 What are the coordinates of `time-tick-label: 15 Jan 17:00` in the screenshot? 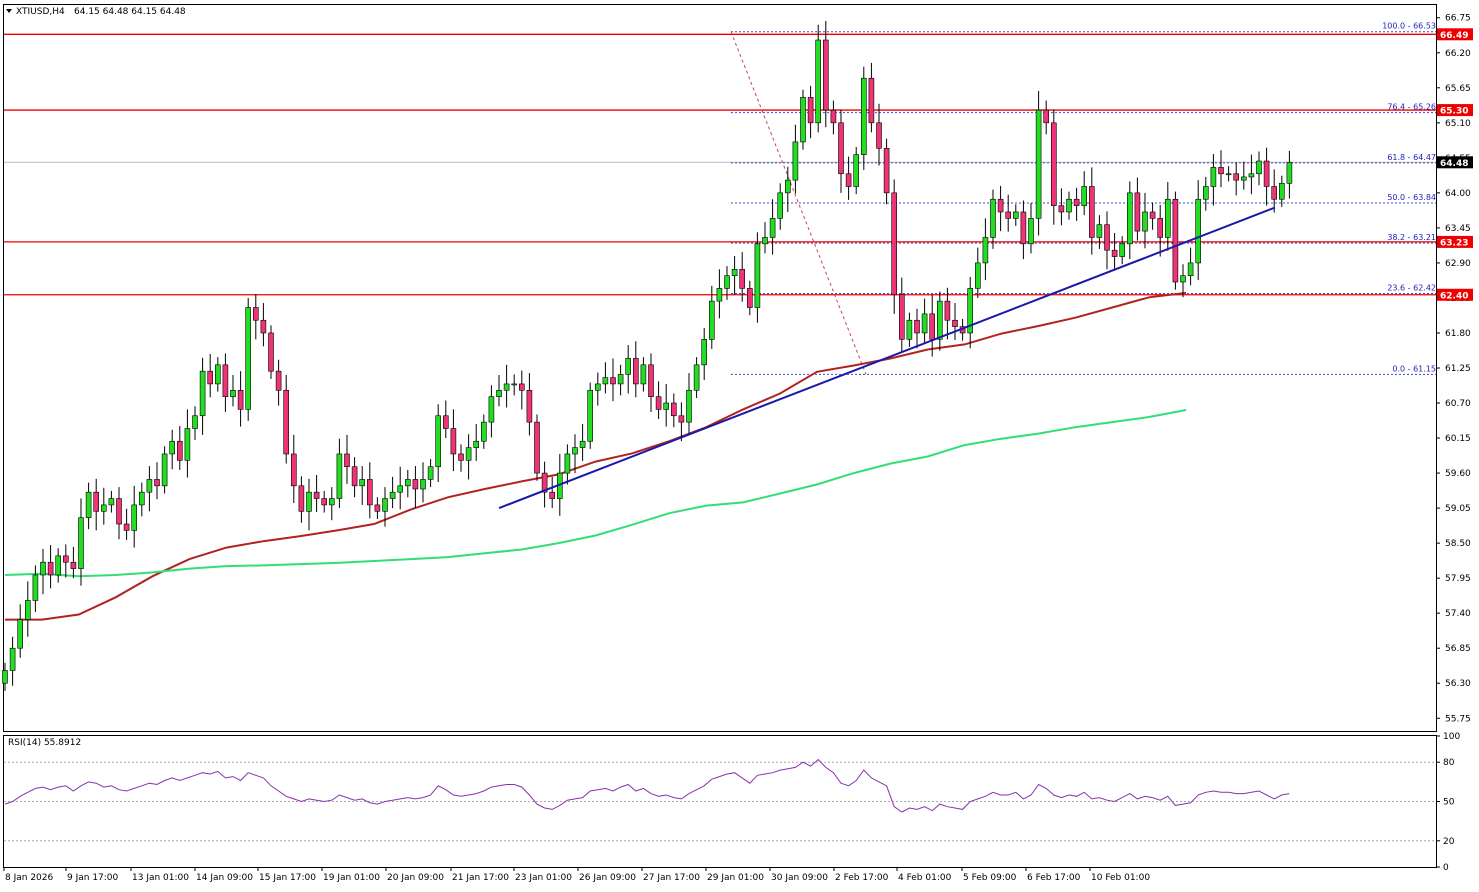 It's located at (287, 878).